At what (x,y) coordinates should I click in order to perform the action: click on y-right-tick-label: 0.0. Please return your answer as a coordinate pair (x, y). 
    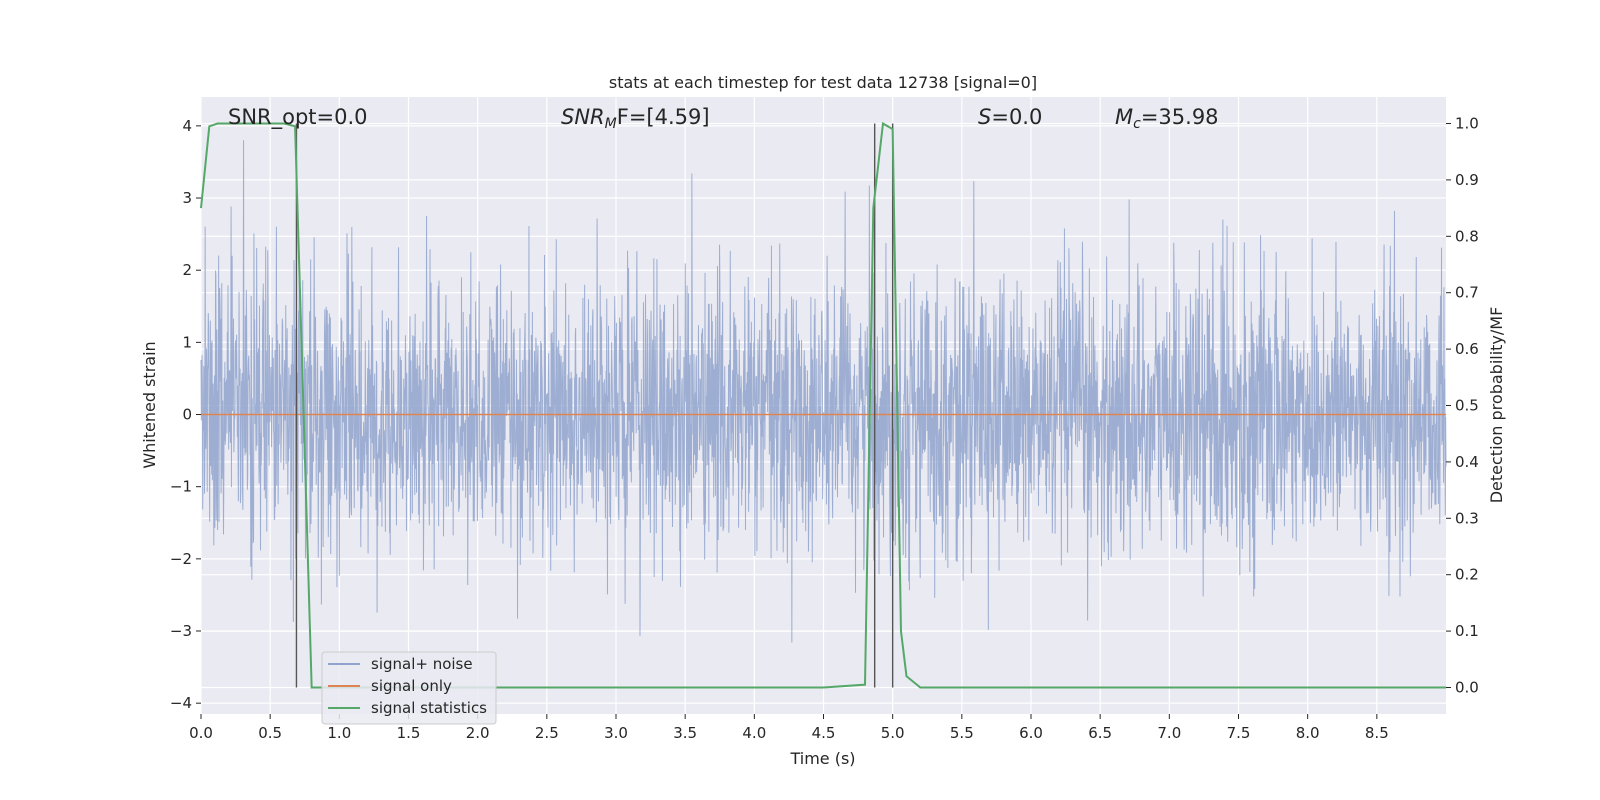
    Looking at the image, I should click on (1467, 687).